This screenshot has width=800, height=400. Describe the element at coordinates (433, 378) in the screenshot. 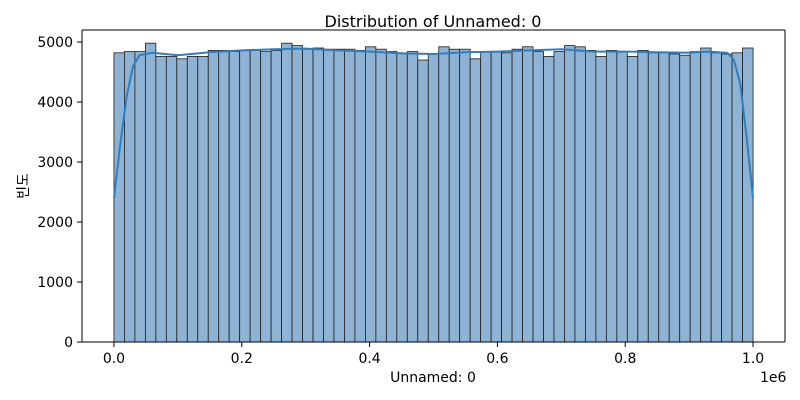

I see `x-axis-label: Unnamed: 0` at that location.